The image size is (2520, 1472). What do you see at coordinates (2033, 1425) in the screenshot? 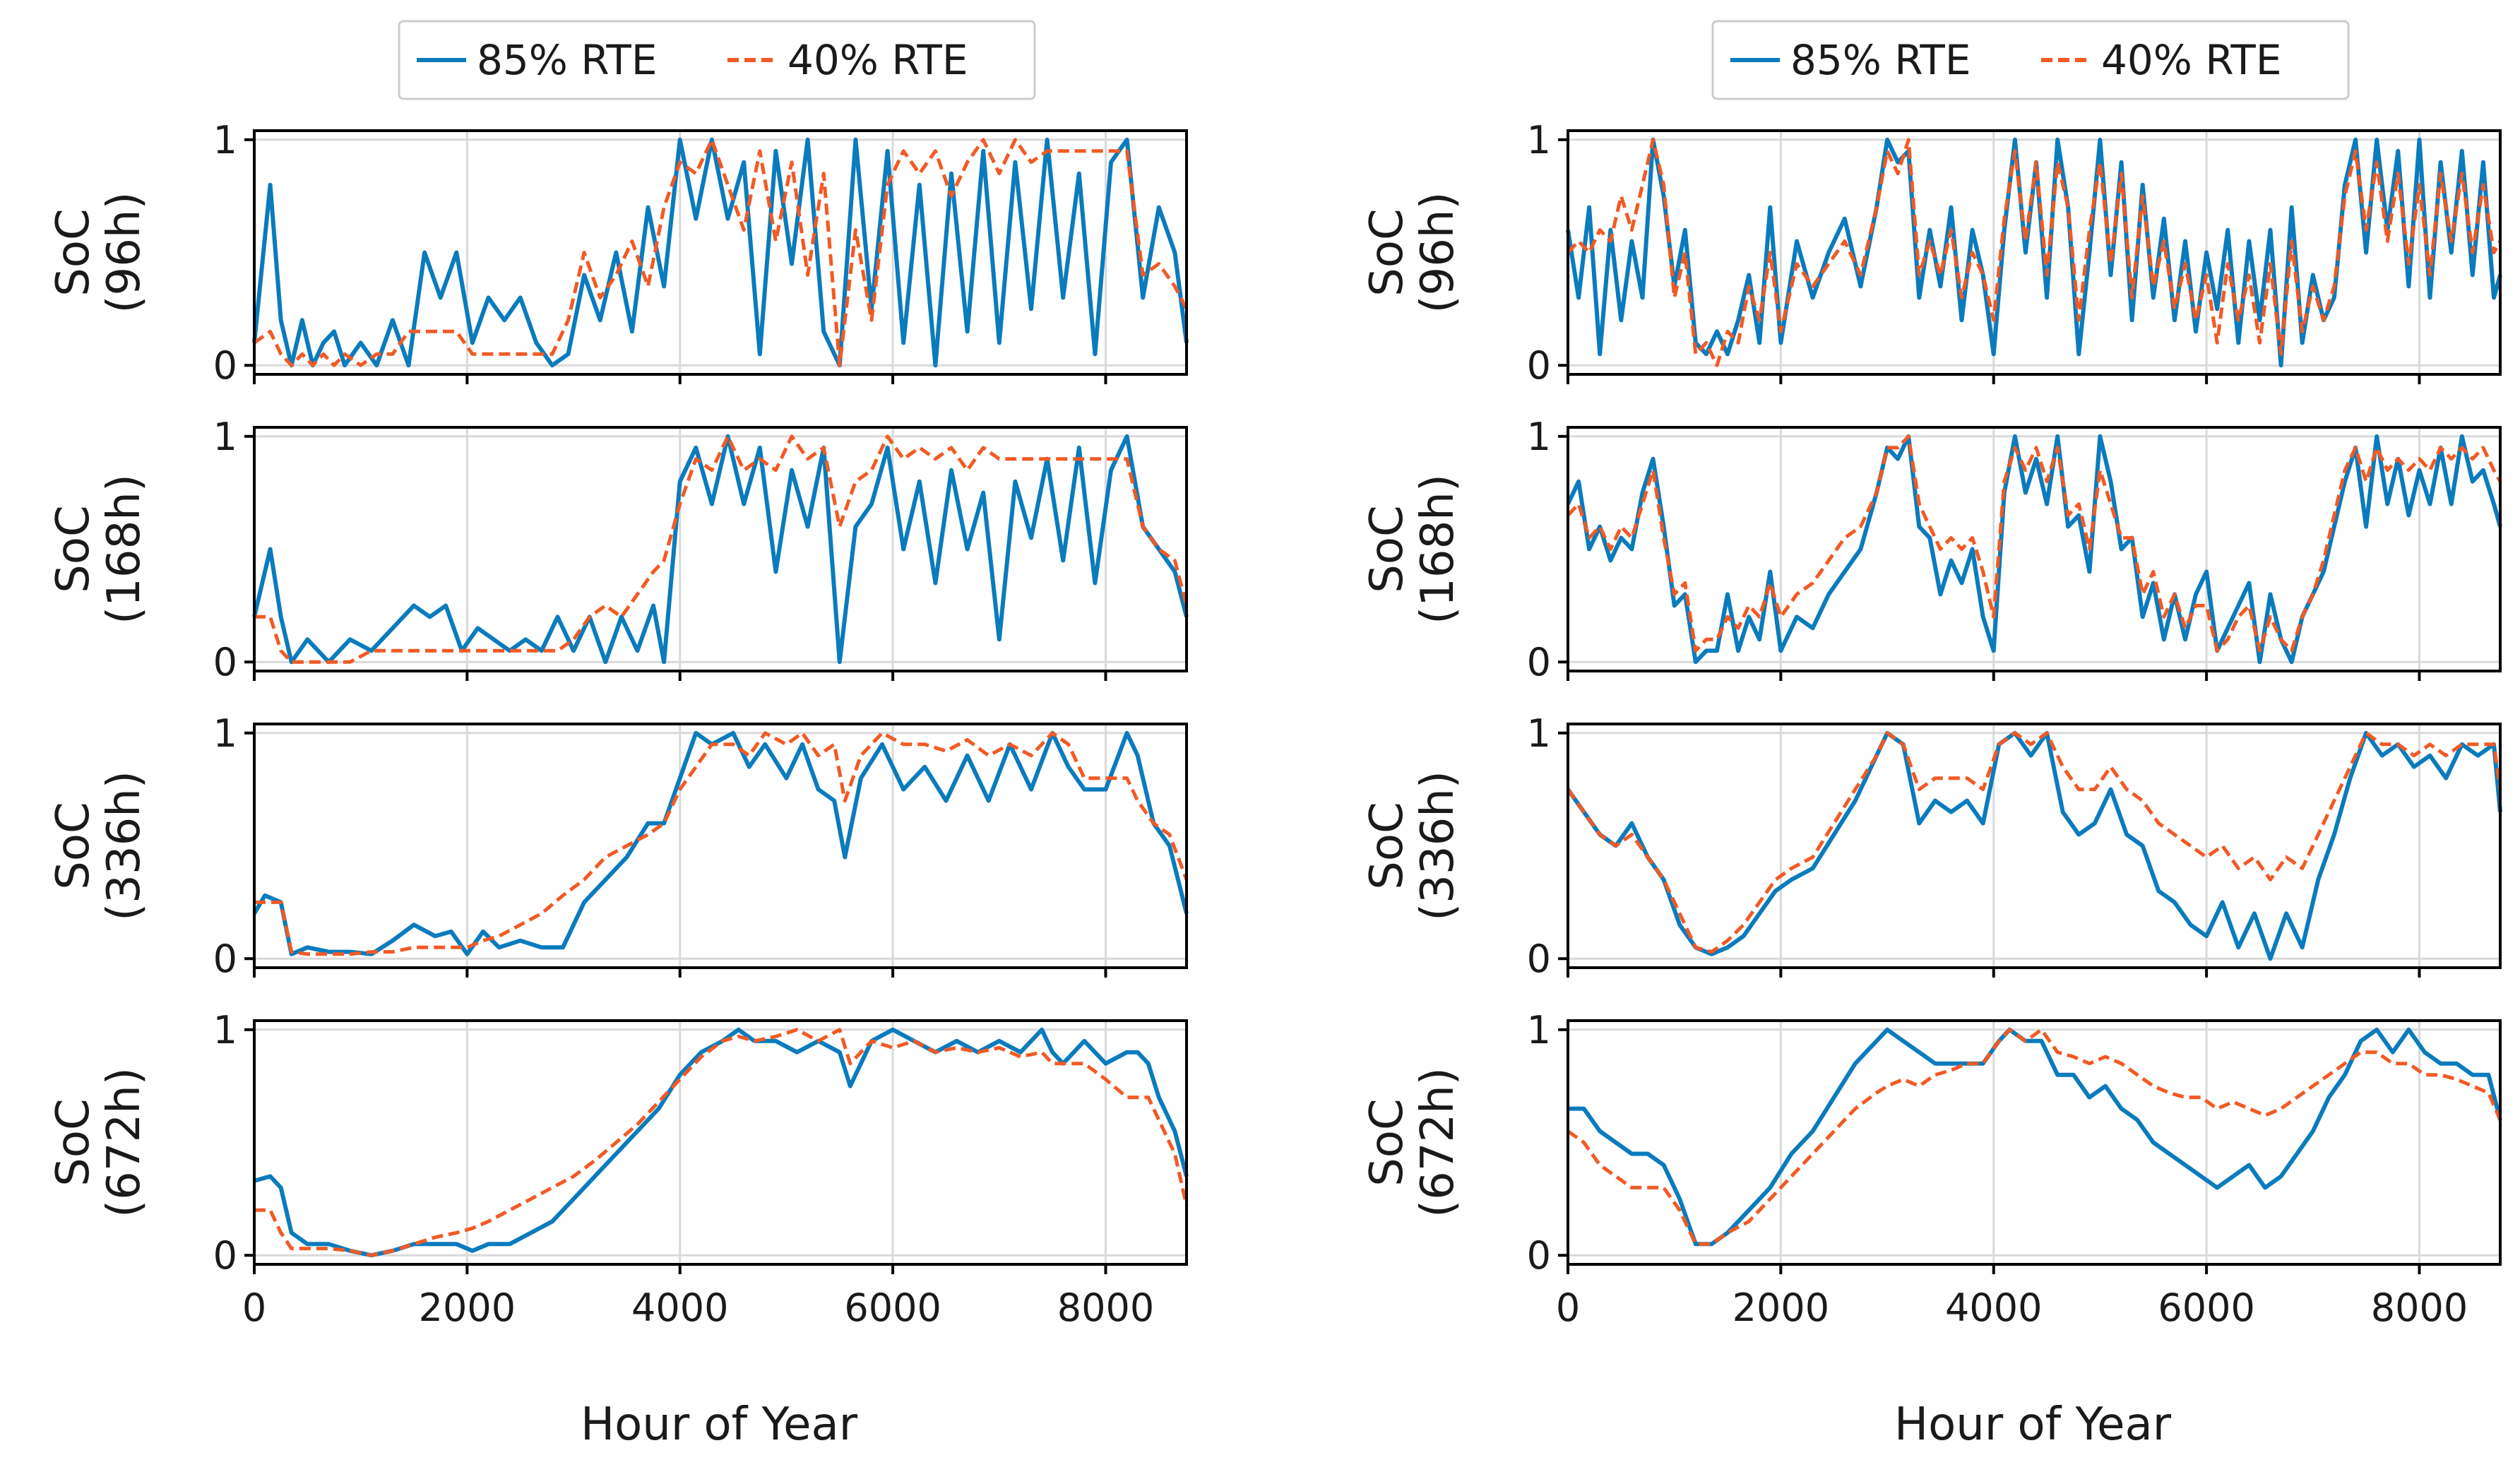
I see `x-axis-label-right: Hour of Year` at bounding box center [2033, 1425].